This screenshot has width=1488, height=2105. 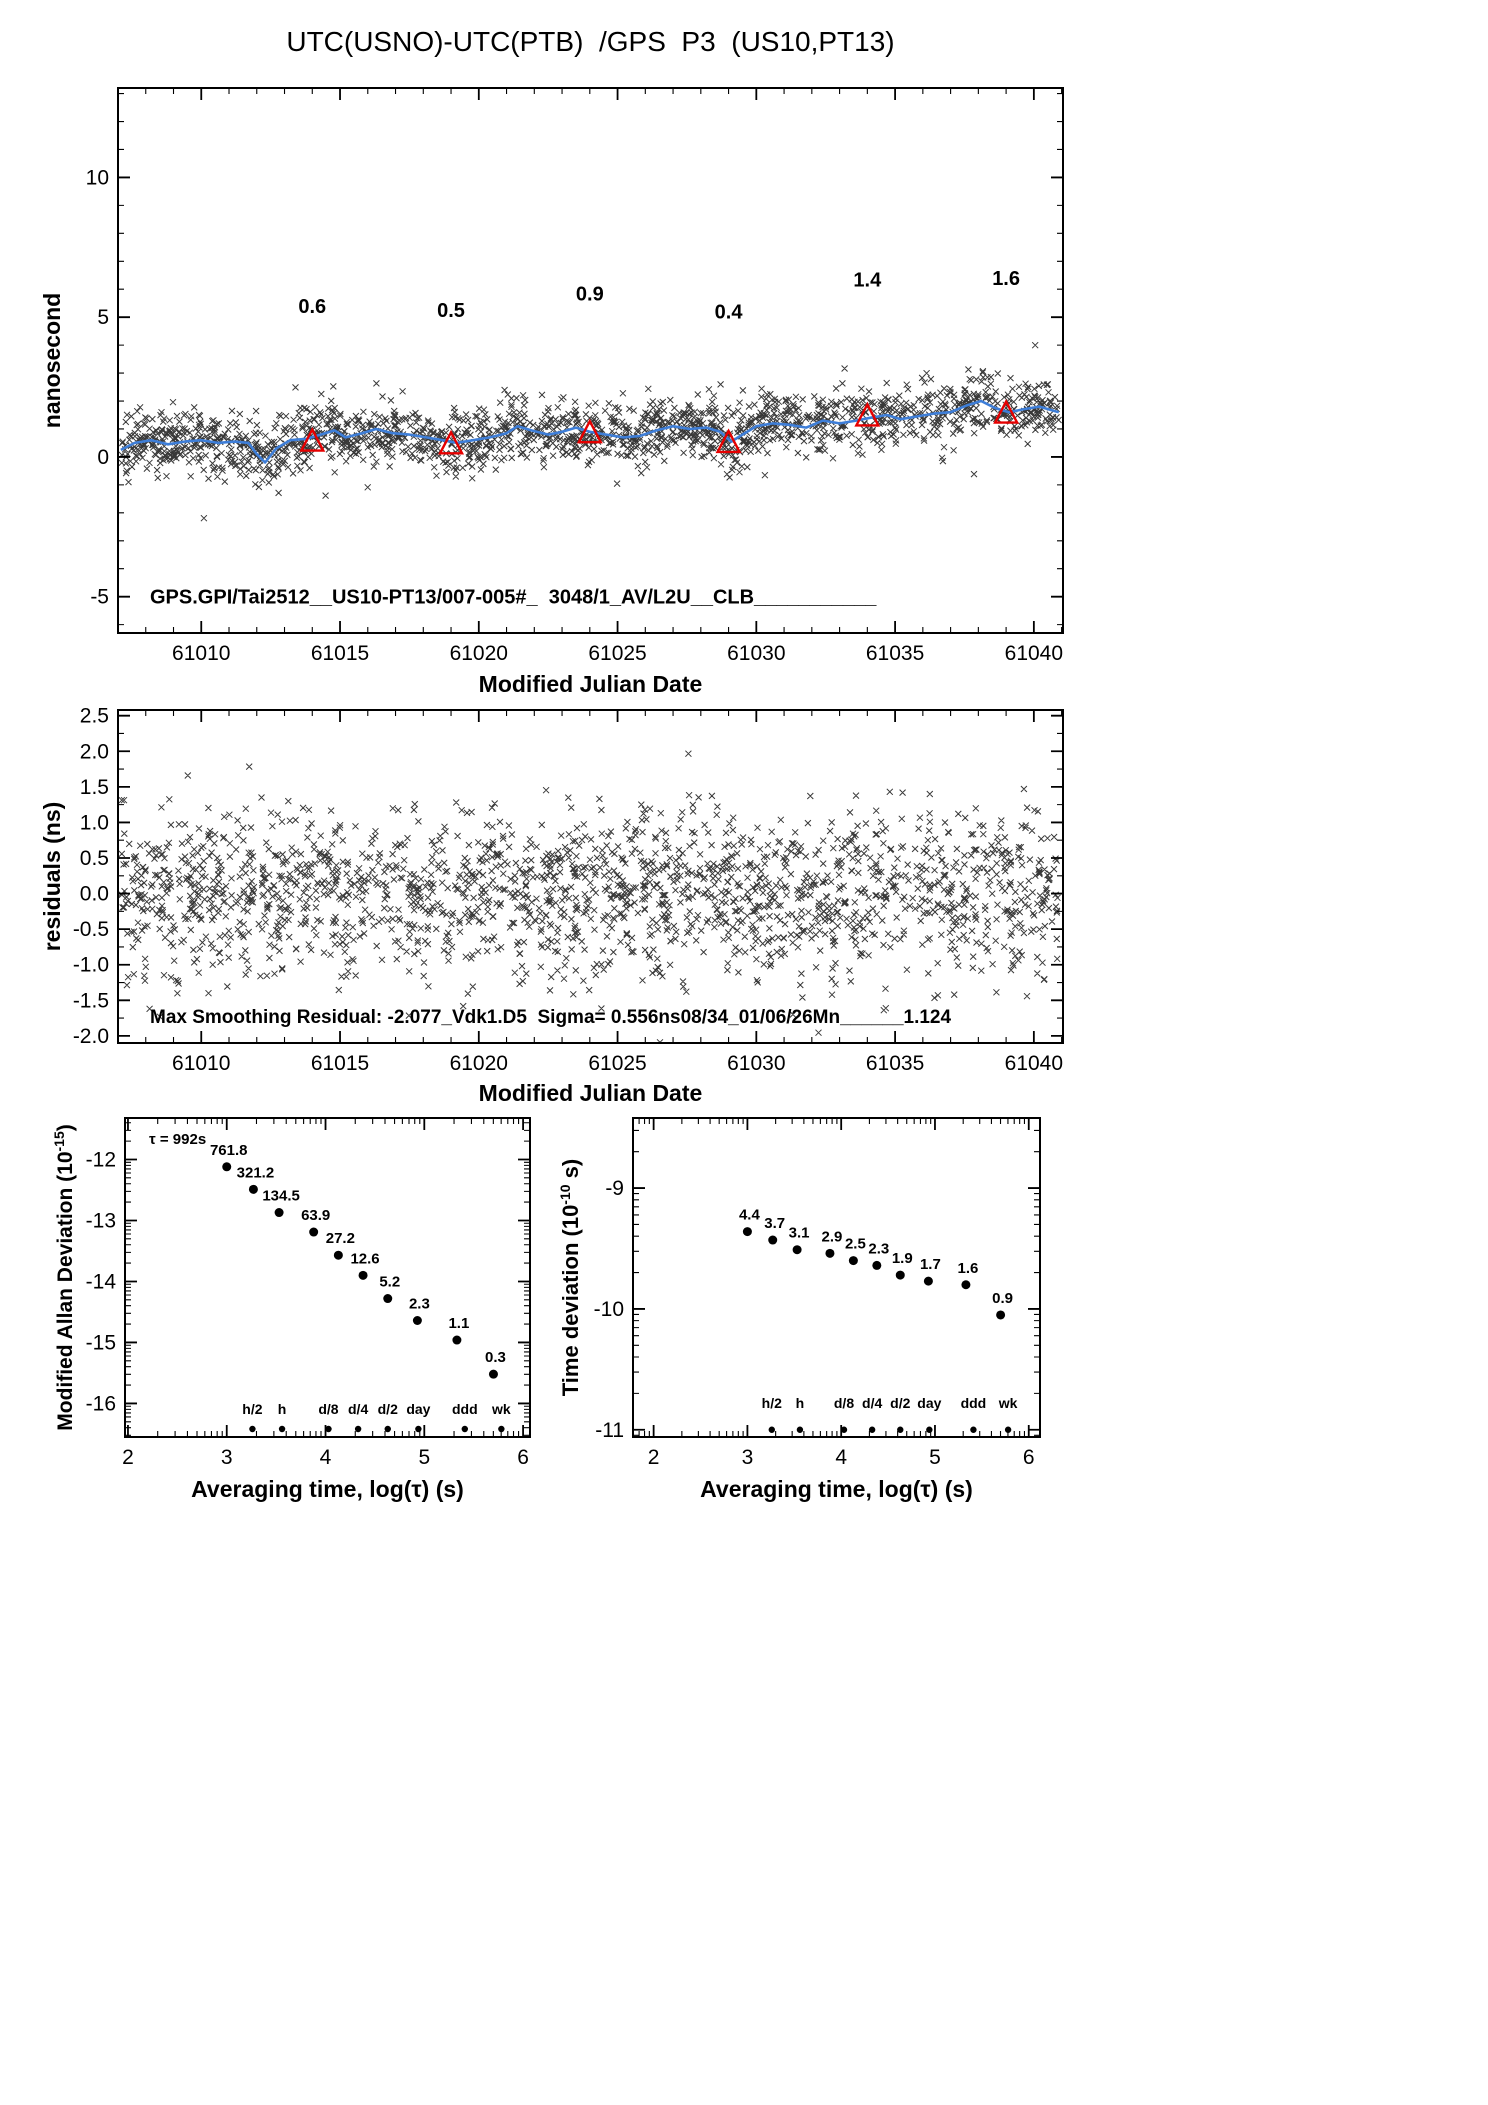 What do you see at coordinates (418, 1409) in the screenshot?
I see `time-mark-label: day` at bounding box center [418, 1409].